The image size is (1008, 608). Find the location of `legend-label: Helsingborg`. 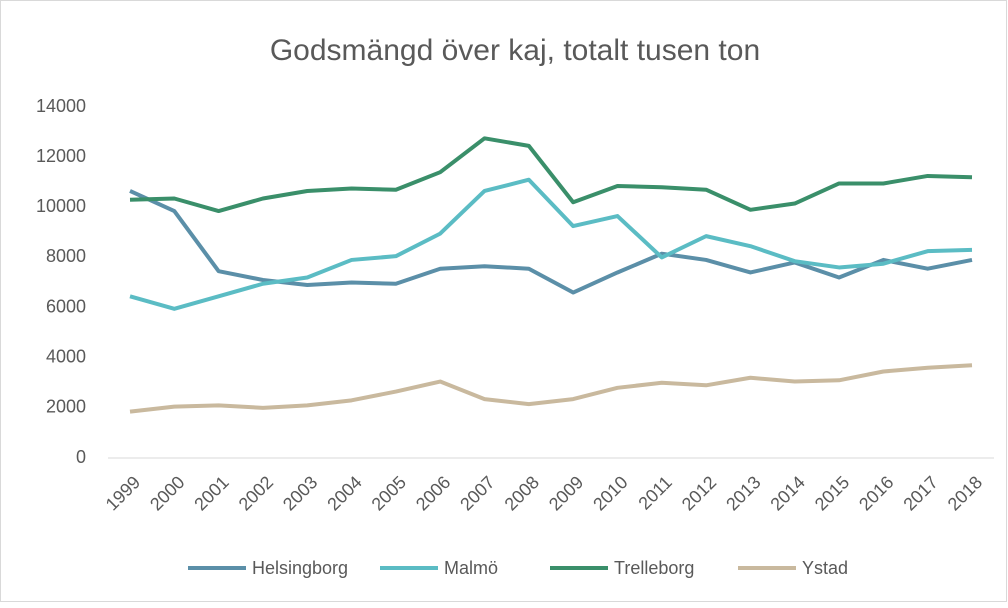

legend-label: Helsingborg is located at coordinates (300, 568).